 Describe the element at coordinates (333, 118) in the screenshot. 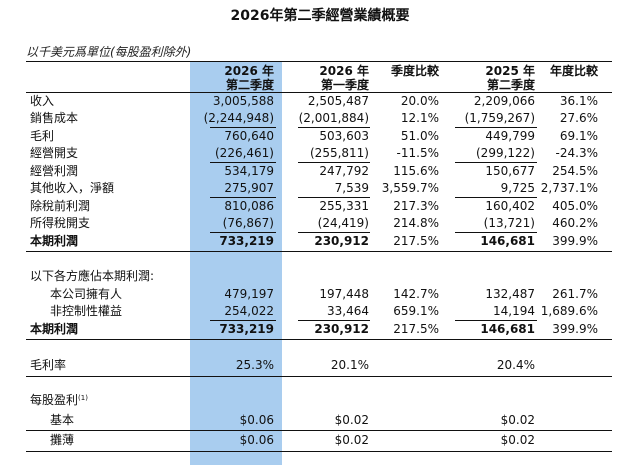

I see `cell-2026-q1: (2,001,884)` at that location.